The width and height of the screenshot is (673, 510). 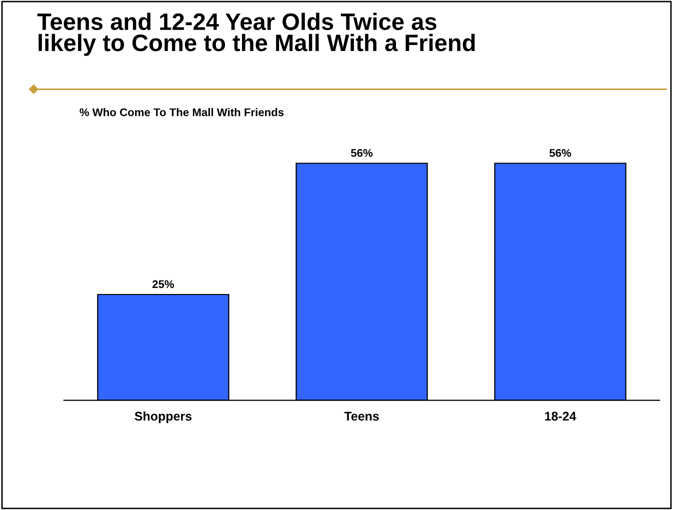 What do you see at coordinates (560, 416) in the screenshot?
I see `x-tick-label: 18-24` at bounding box center [560, 416].